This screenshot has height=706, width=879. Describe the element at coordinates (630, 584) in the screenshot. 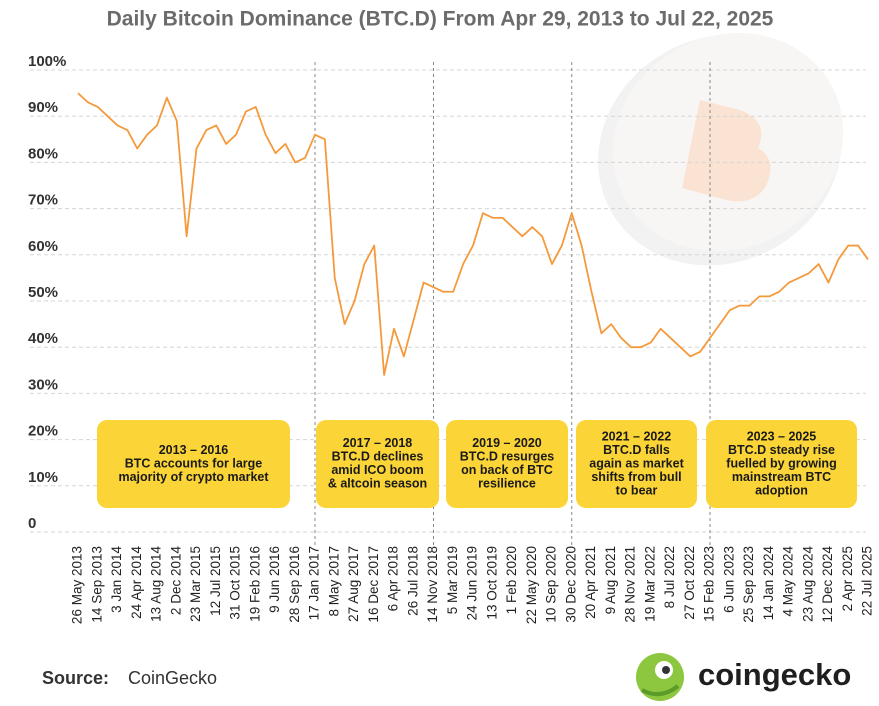

I see `x-tick-label: 28 Nov 2021` at that location.